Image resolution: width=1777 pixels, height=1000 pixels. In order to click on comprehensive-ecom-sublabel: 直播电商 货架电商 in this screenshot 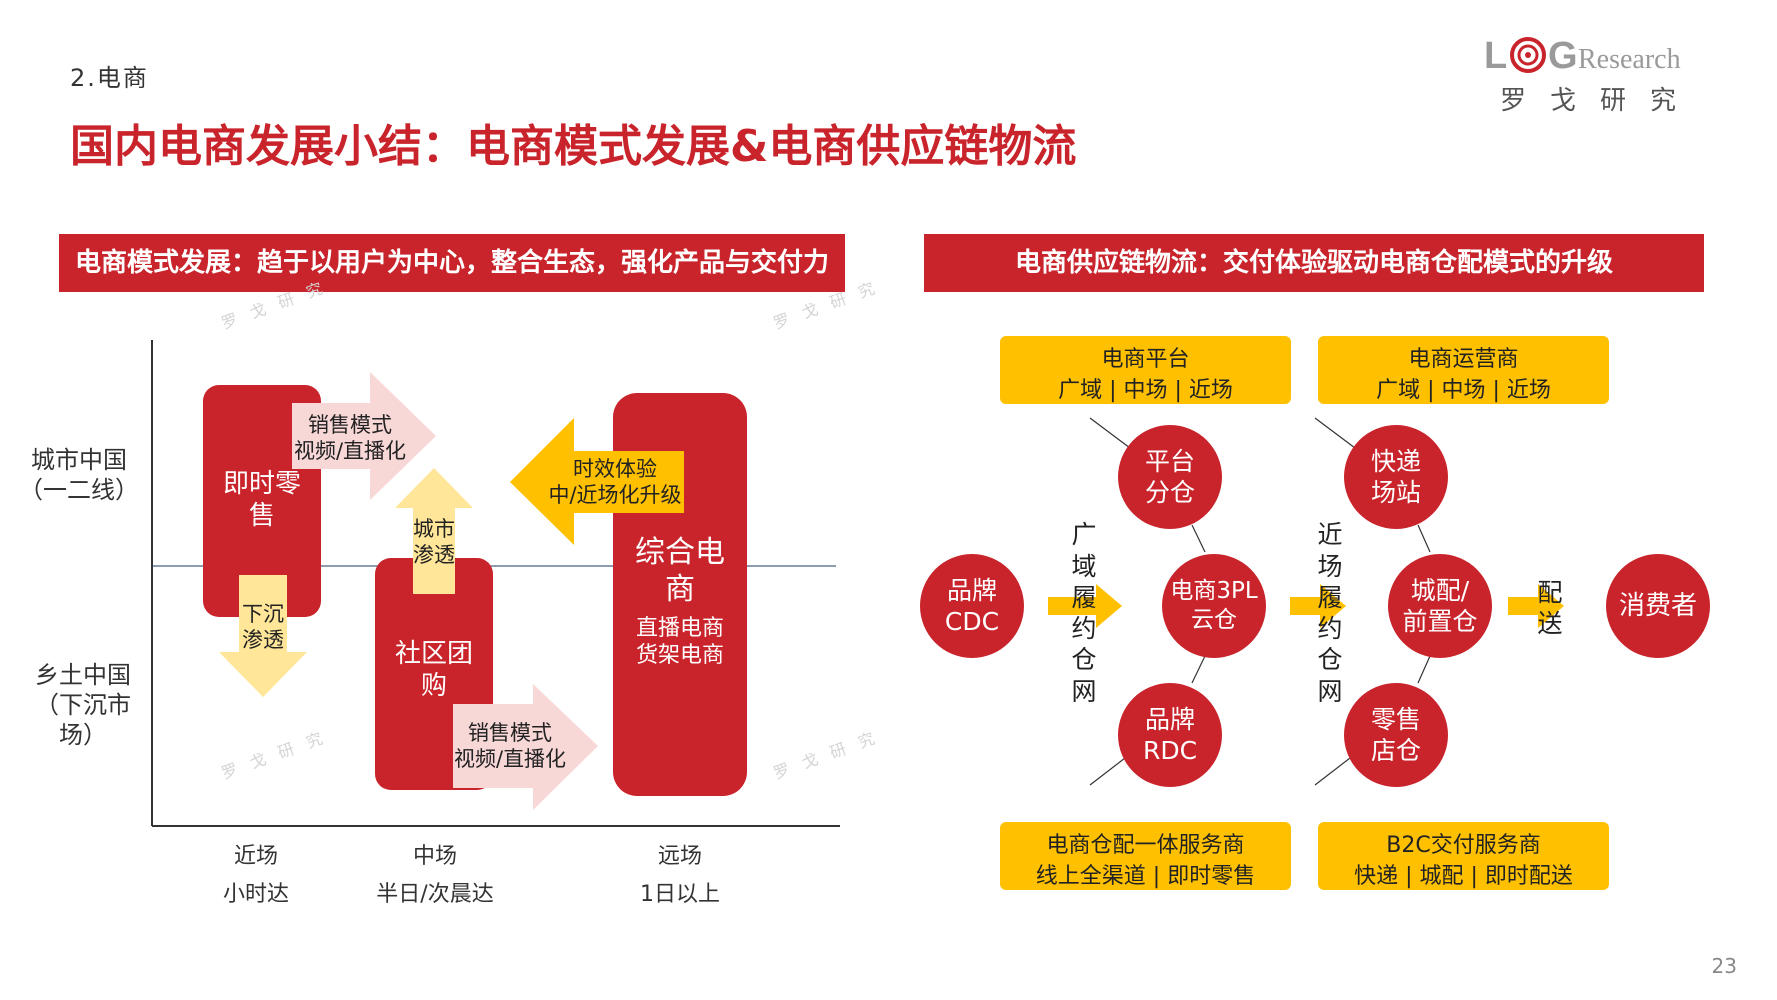, I will do `click(679, 642)`.